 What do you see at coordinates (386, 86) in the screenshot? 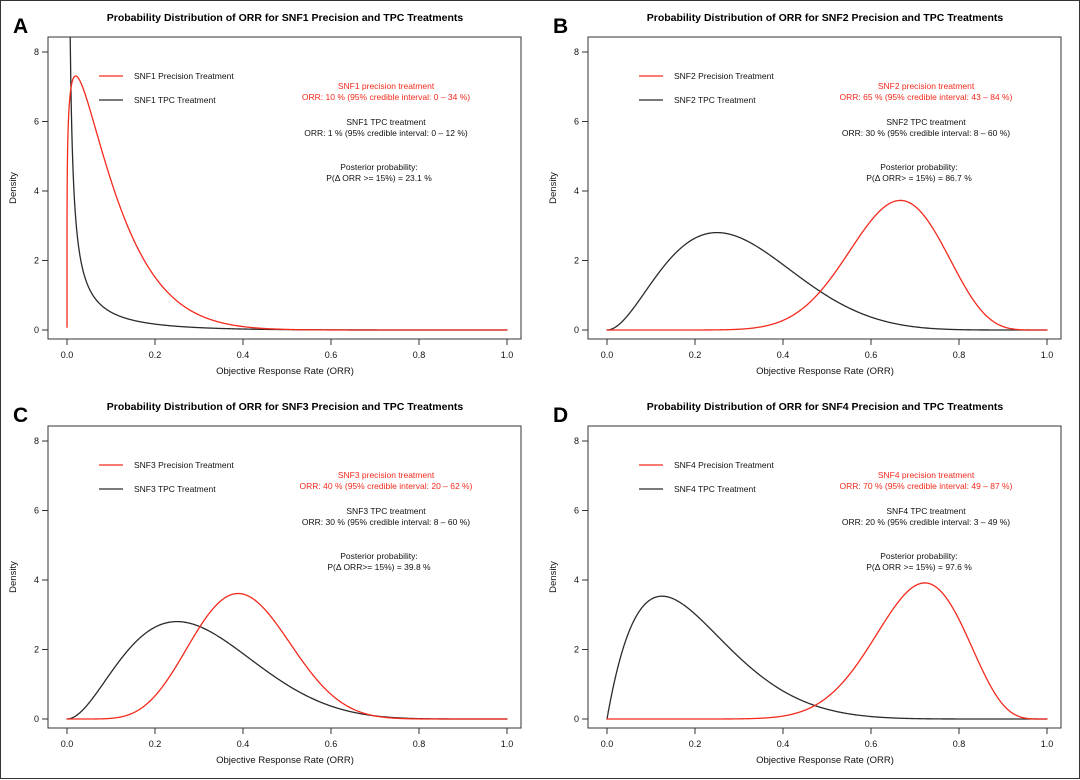
I see `annotation-precision-name: SNF1 precision treatment` at bounding box center [386, 86].